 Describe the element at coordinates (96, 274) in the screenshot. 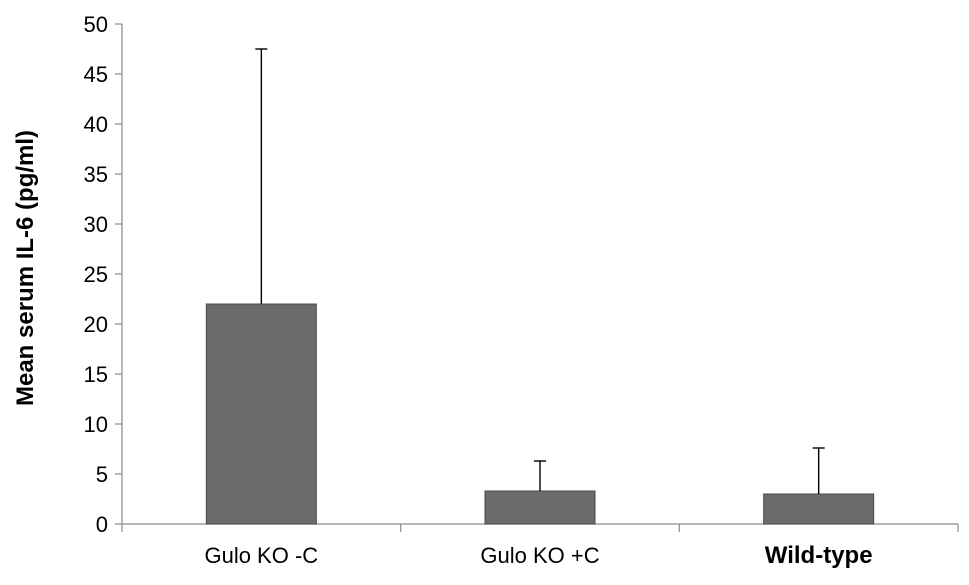

I see `y-tick-label: 25` at that location.